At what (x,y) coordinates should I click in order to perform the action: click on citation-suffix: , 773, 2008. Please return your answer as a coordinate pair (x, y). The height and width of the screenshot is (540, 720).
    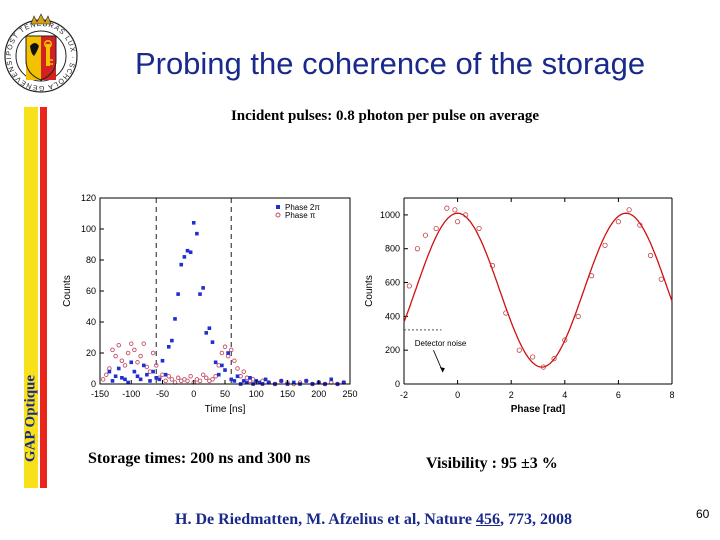
    Looking at the image, I should click on (535, 519).